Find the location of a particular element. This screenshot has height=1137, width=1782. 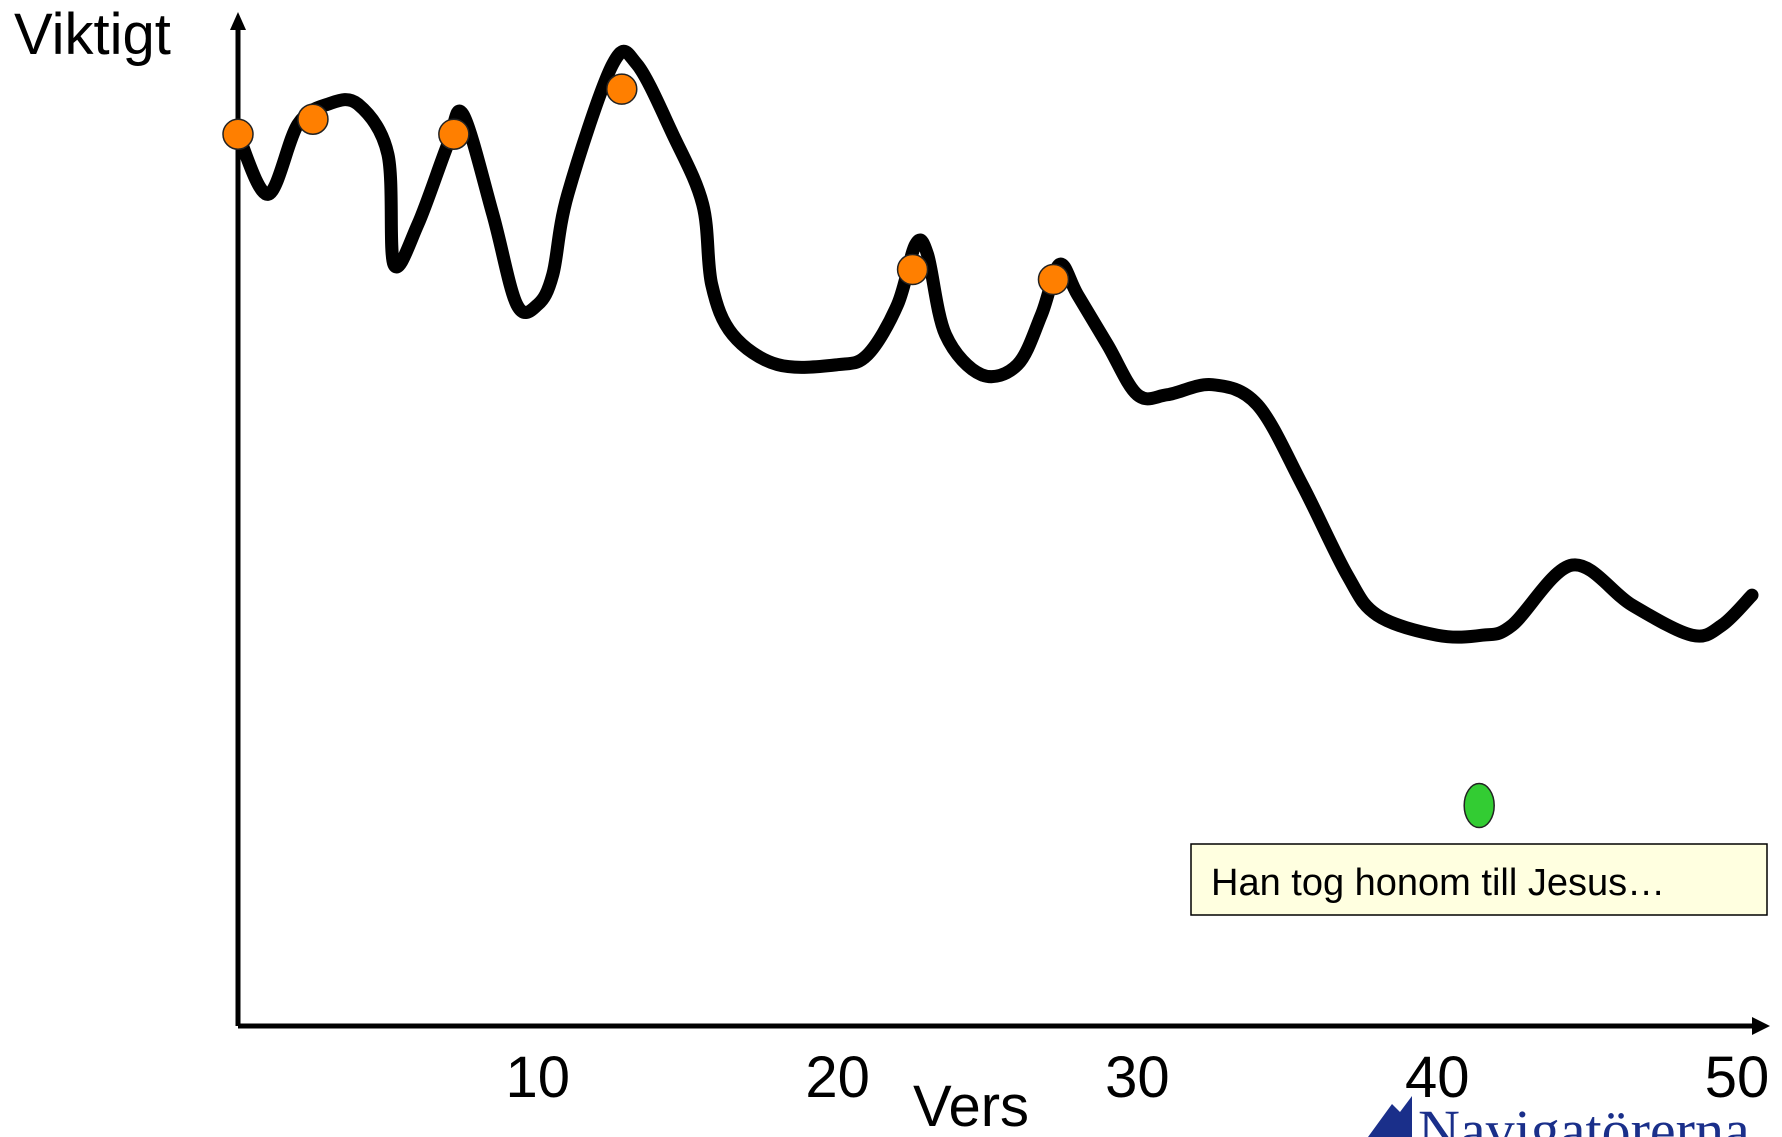

x-tick-label-20: 20 is located at coordinates (837, 1077).